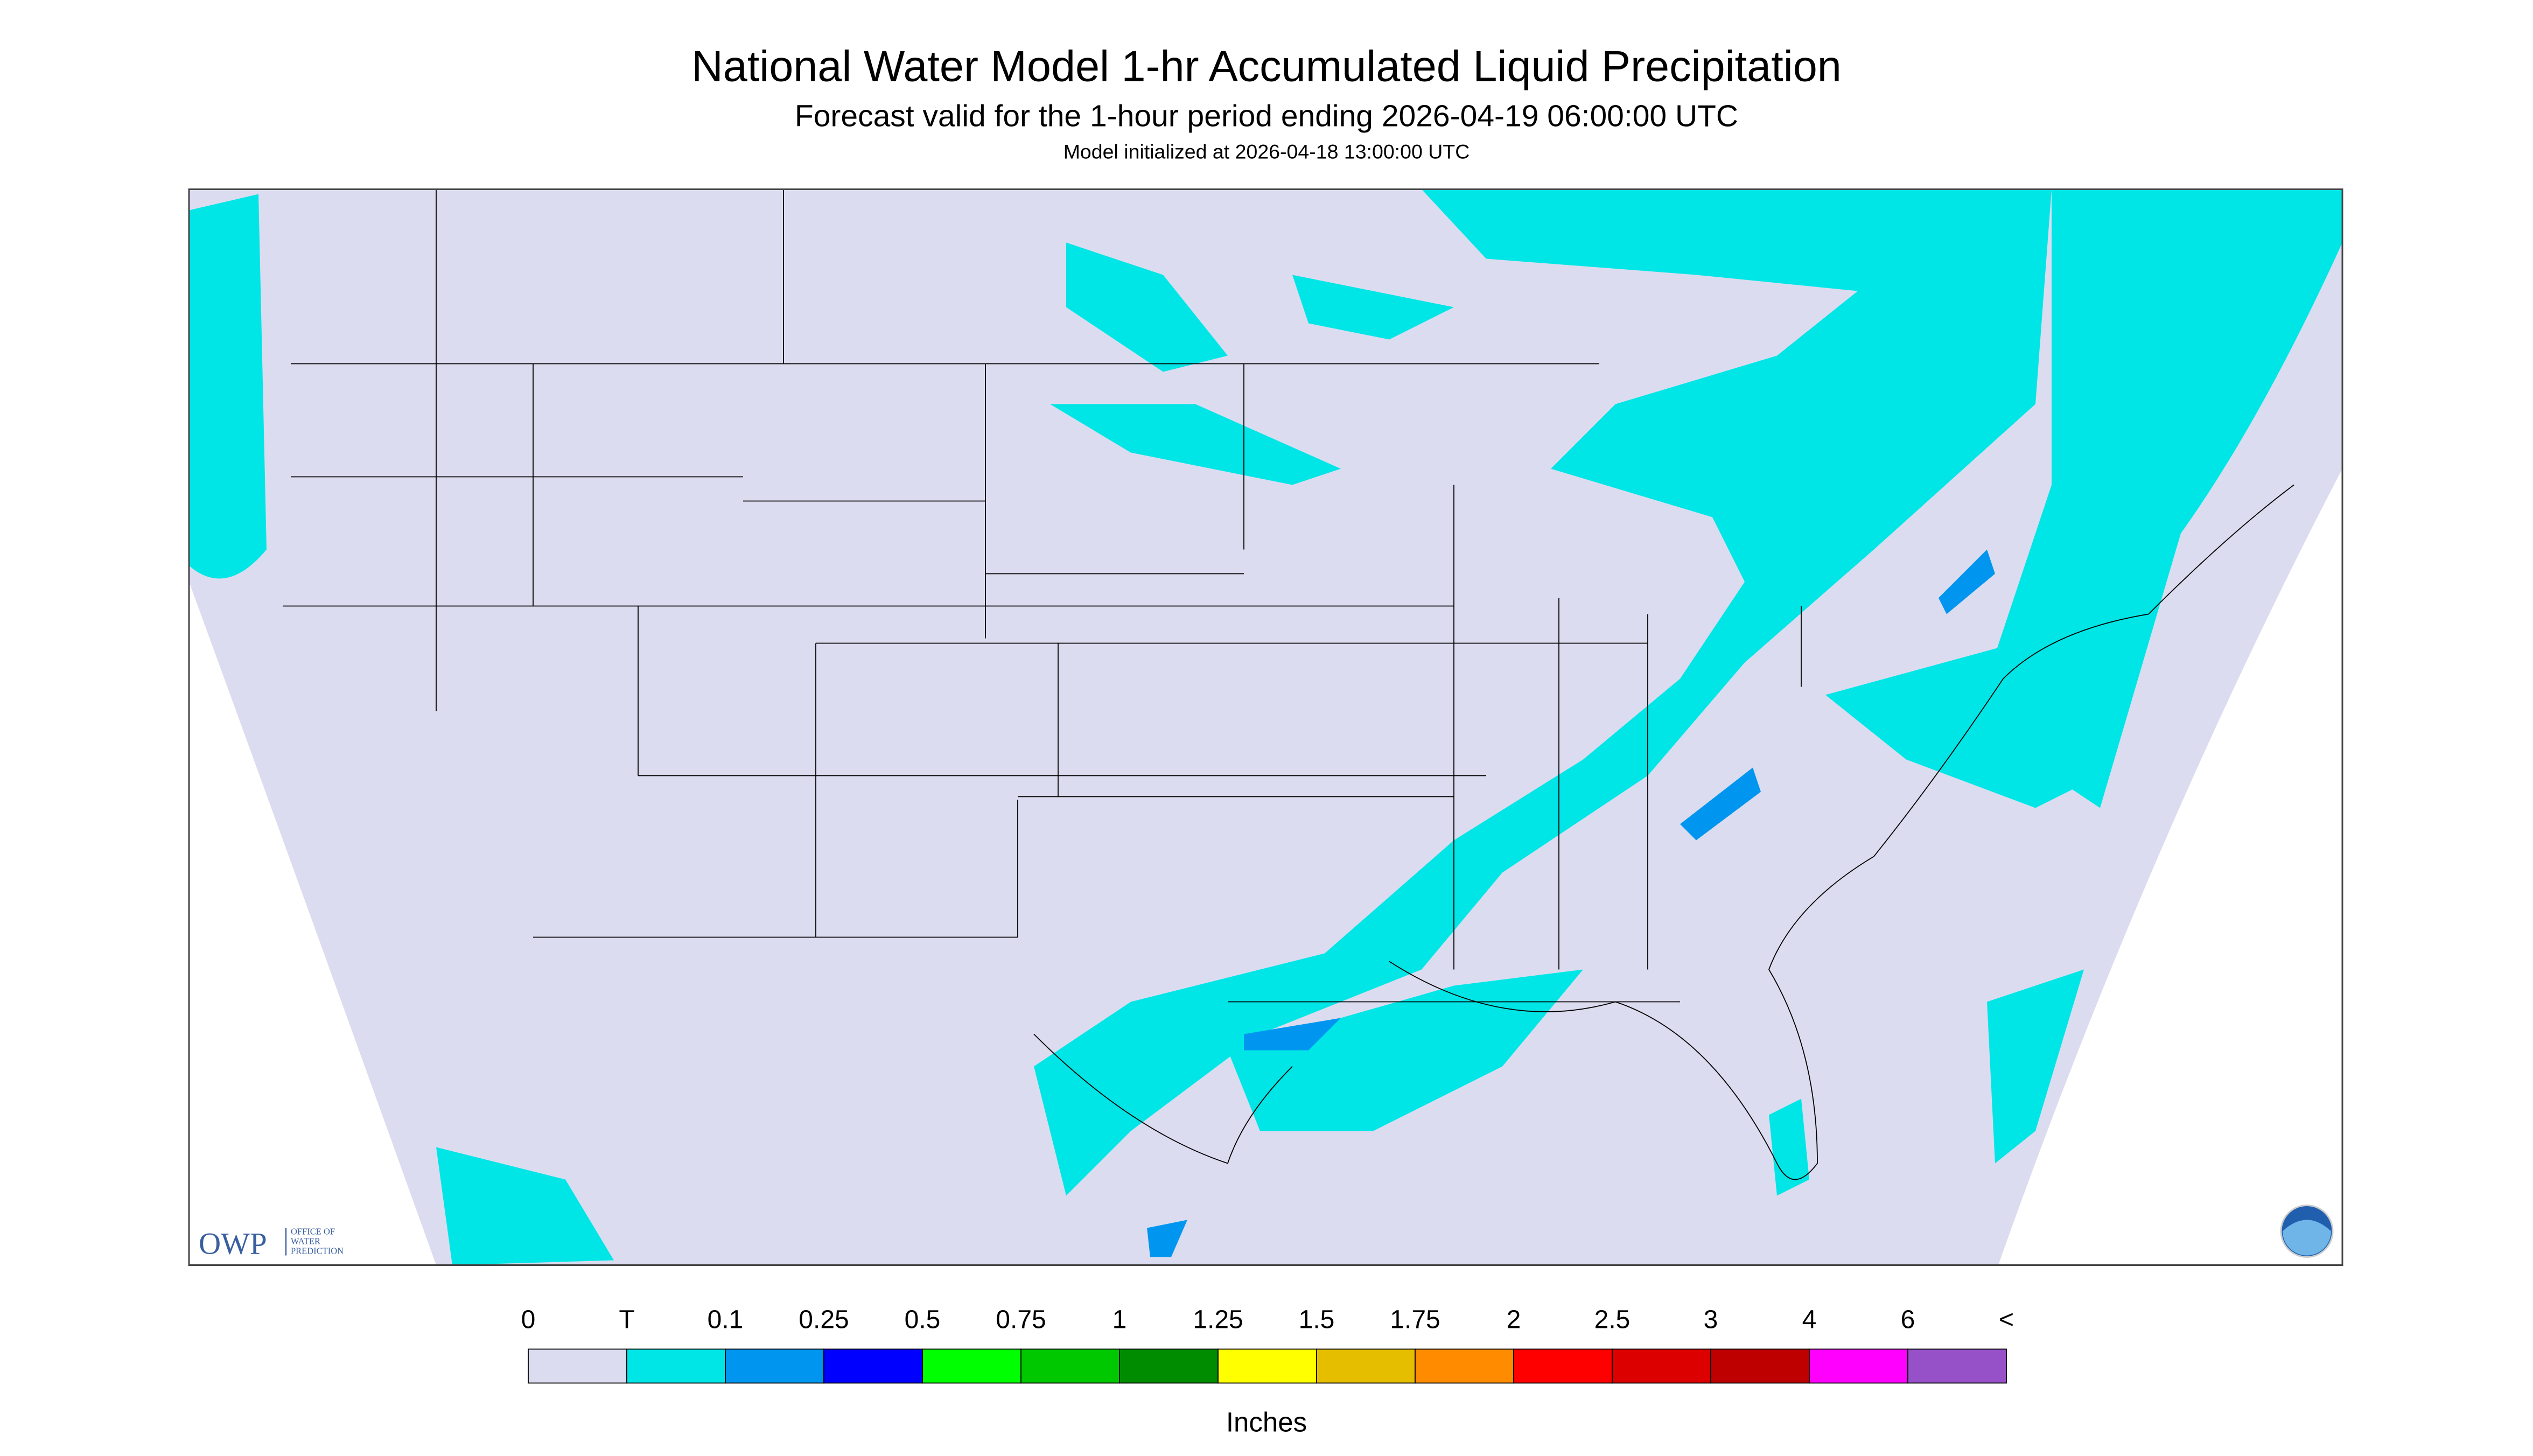  I want to click on legend-label: 1.5, so click(1317, 1320).